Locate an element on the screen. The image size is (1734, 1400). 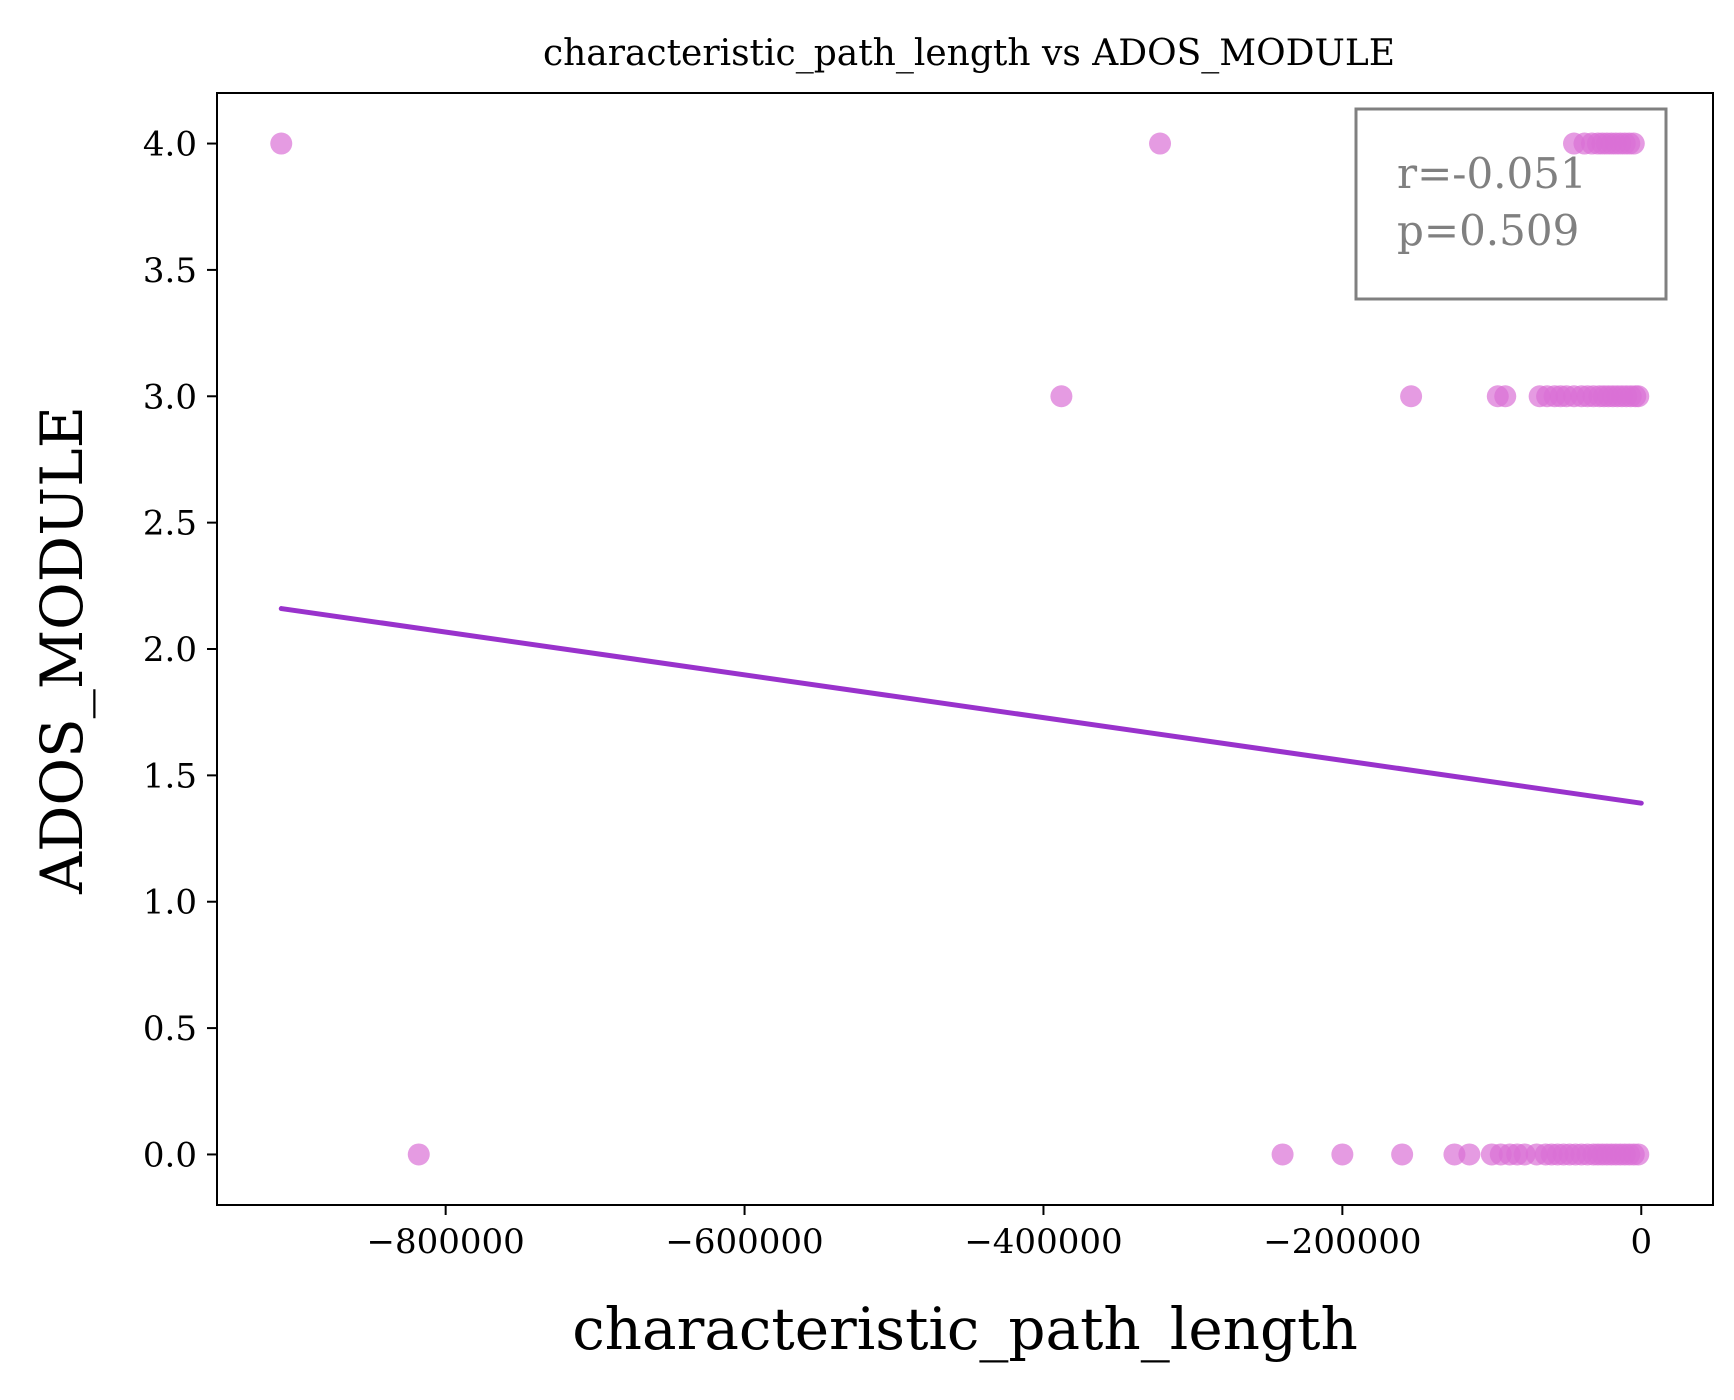
stats-annotation-box is located at coordinates (1511, 204).